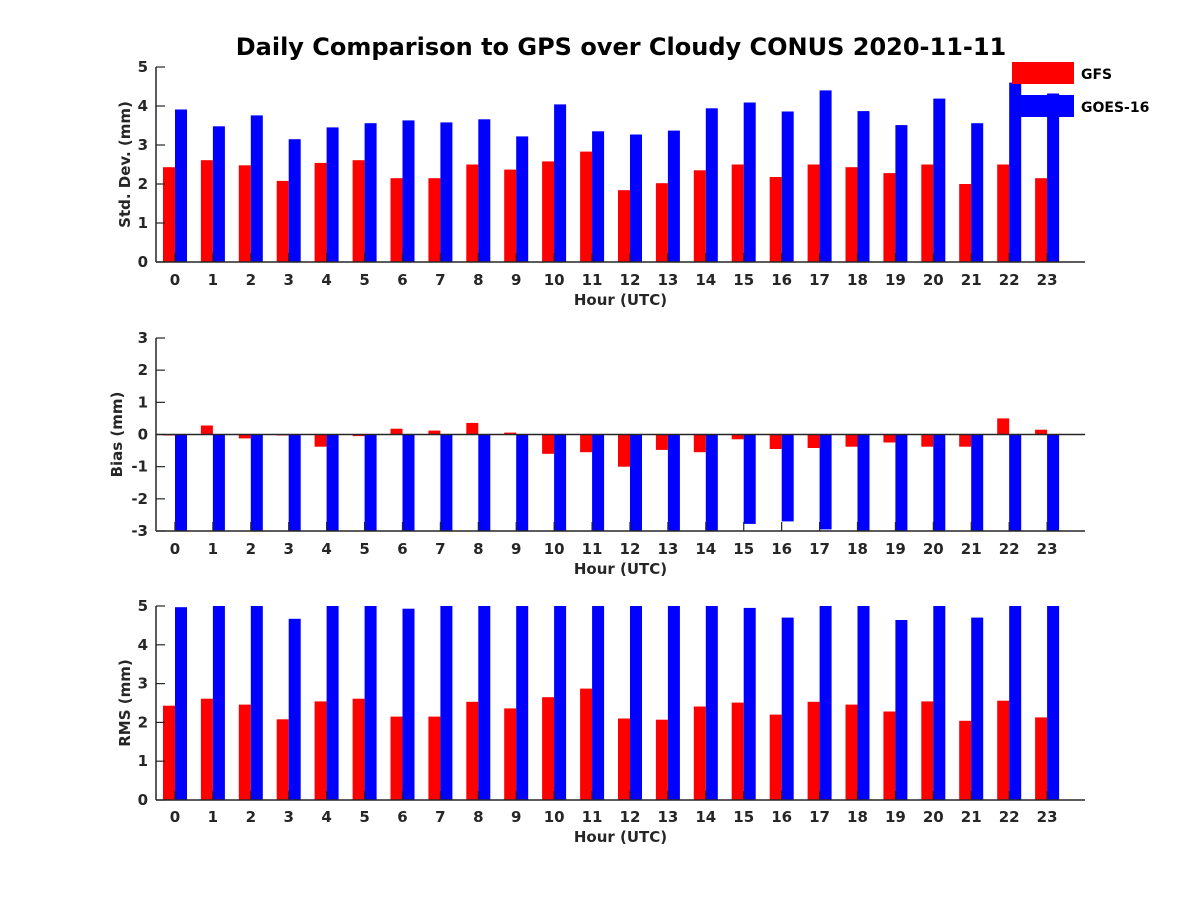  I want to click on x-tick-label-bias: 22, so click(1009, 549).